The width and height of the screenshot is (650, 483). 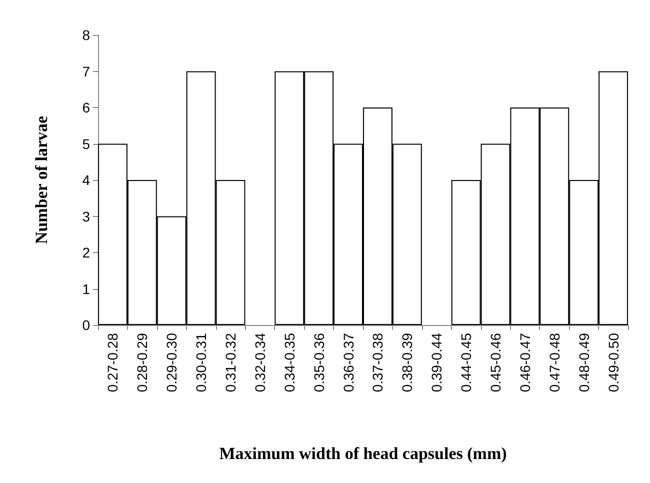 I want to click on y-tick-label: 3, so click(x=86, y=216).